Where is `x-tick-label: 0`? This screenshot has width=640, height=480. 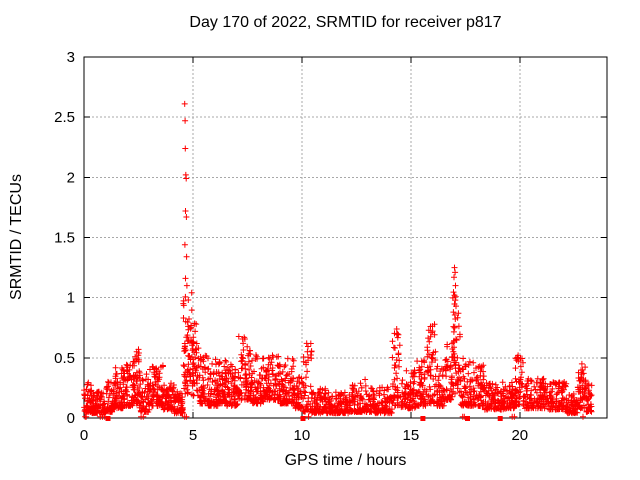 x-tick-label: 0 is located at coordinates (84, 435).